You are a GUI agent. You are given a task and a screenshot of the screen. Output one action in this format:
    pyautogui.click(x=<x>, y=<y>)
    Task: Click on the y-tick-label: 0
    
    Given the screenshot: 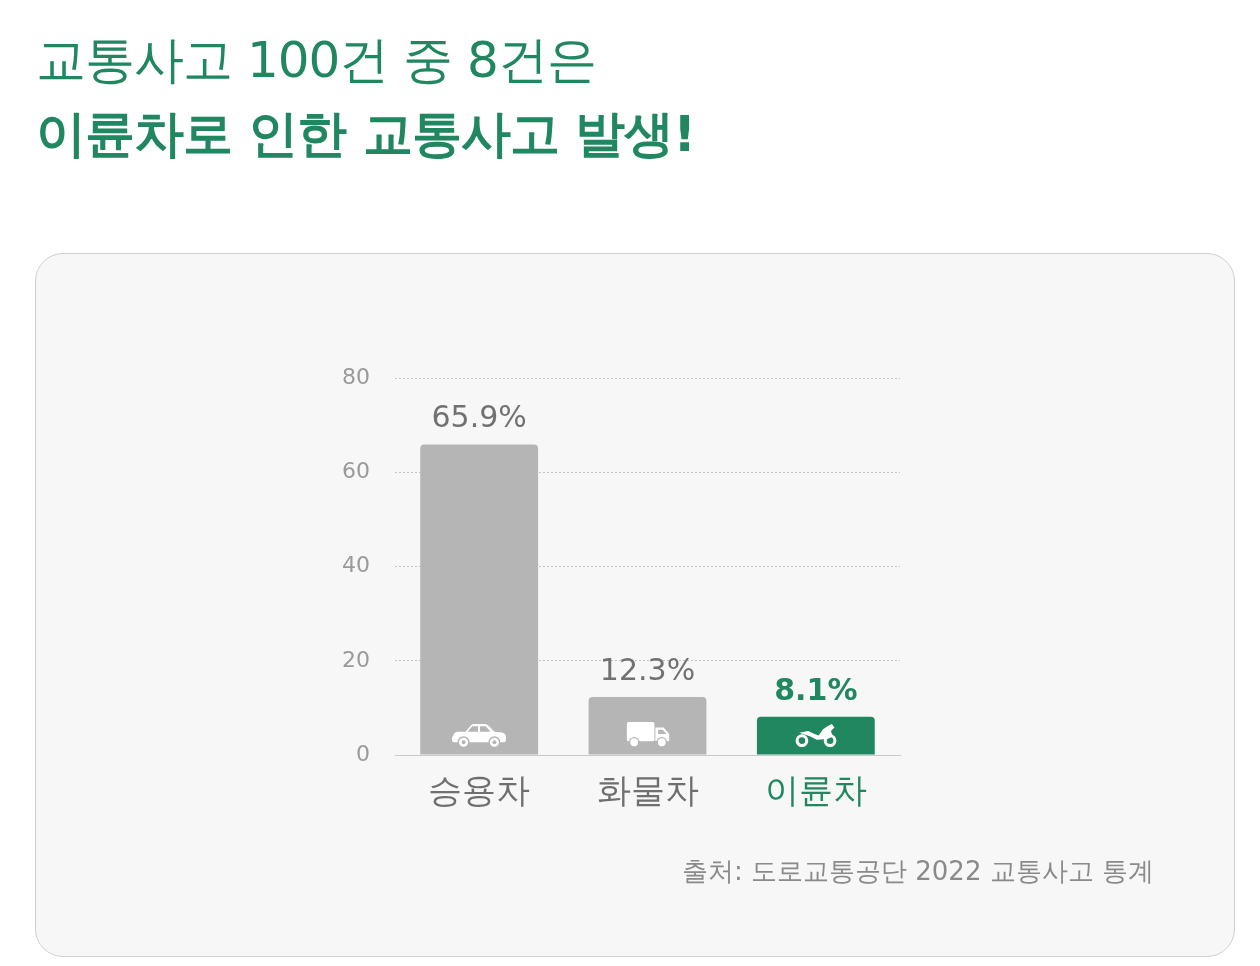 What is the action you would take?
    pyautogui.click(x=363, y=753)
    